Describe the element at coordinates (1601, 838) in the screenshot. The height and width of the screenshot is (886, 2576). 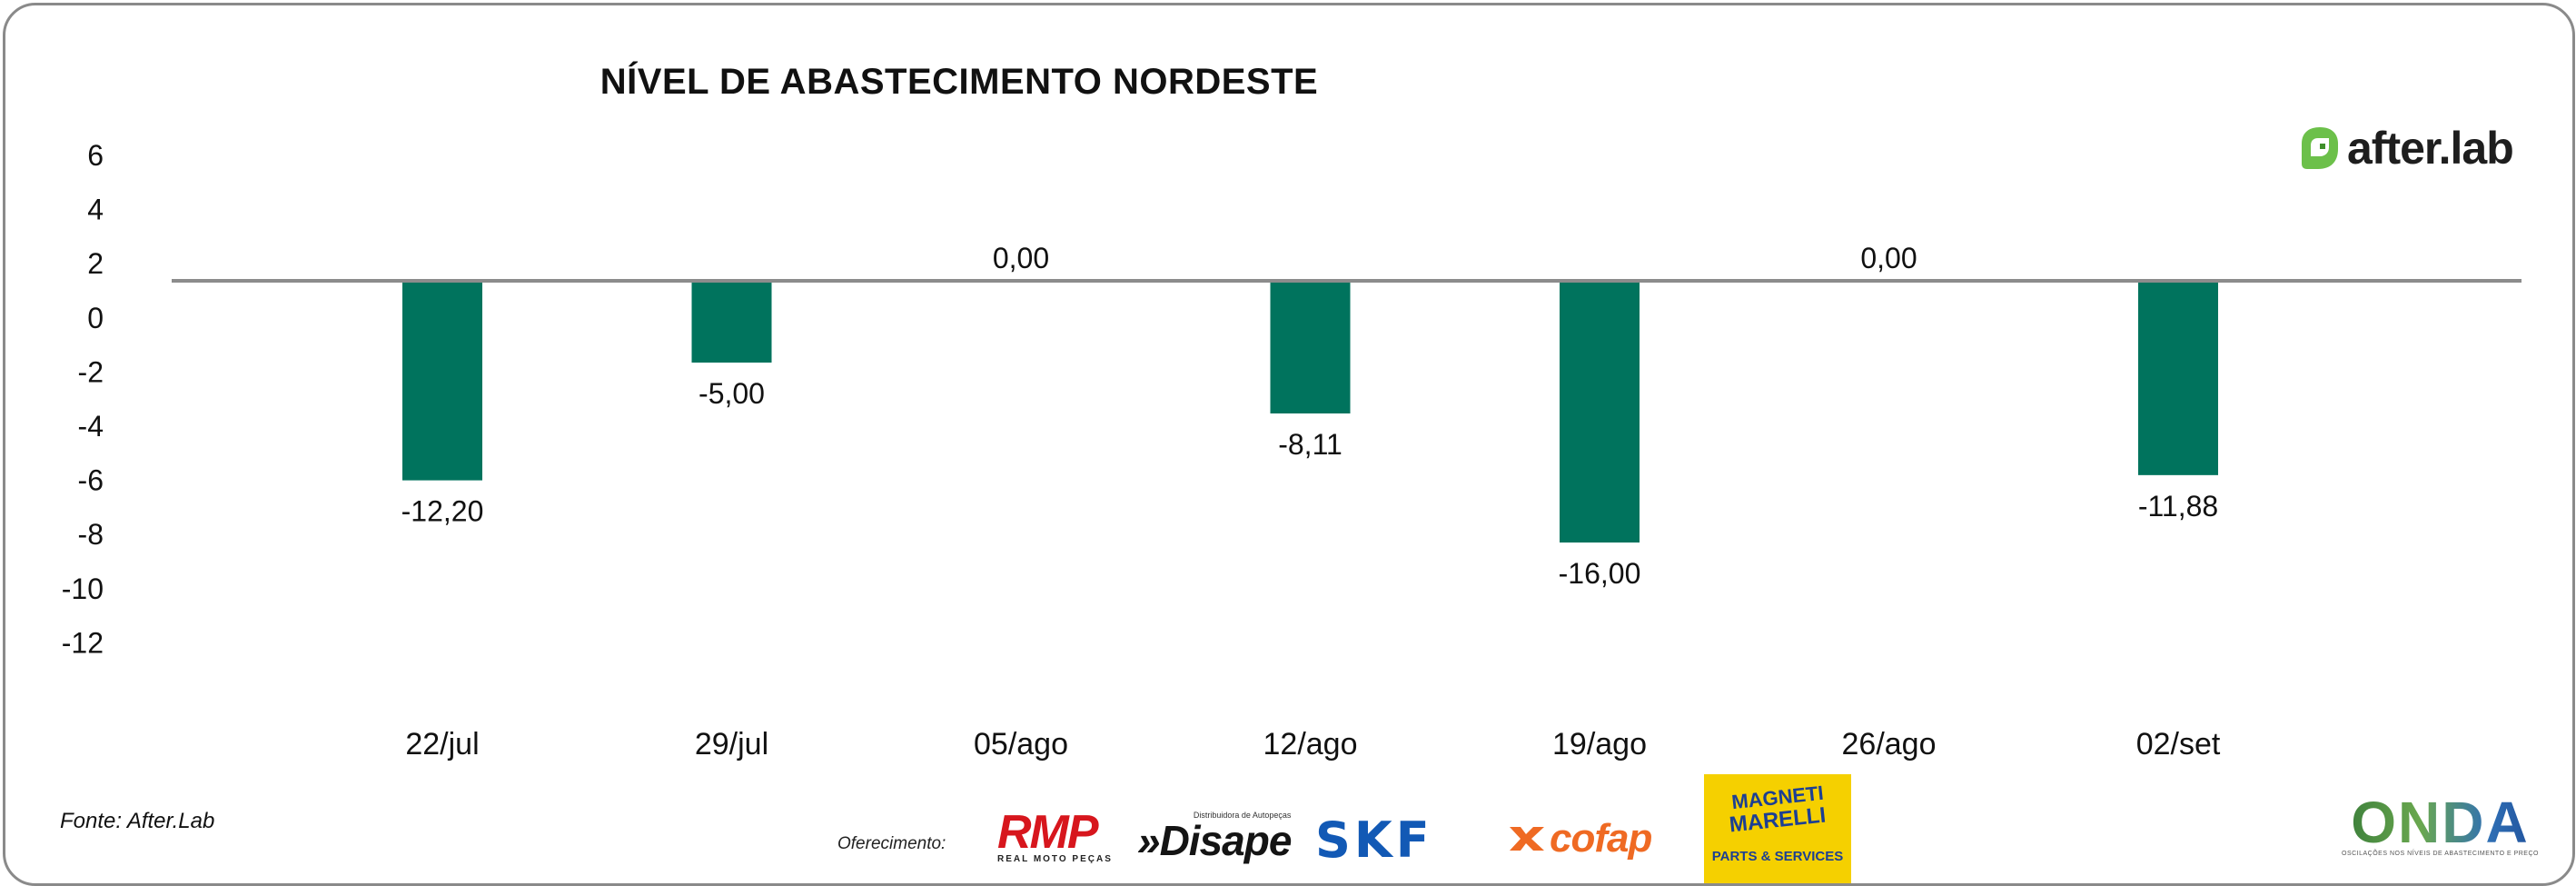
I see `cofap-logo-text: cofap` at that location.